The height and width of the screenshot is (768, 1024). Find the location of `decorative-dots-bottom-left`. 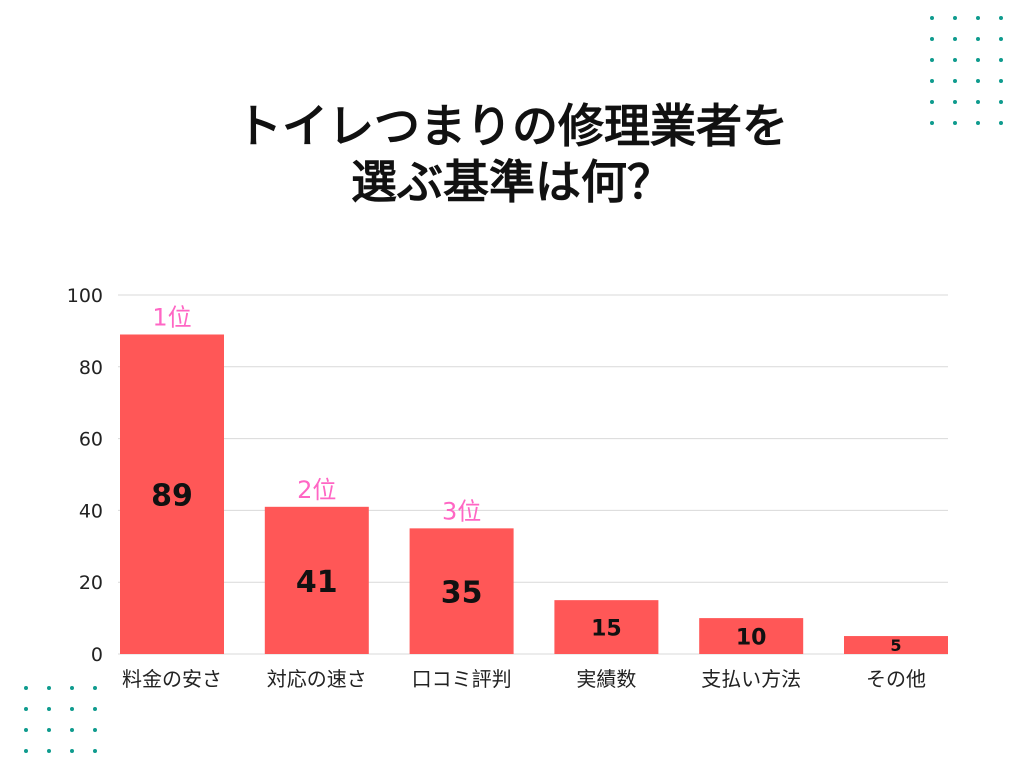

decorative-dots-bottom-left is located at coordinates (60, 719).